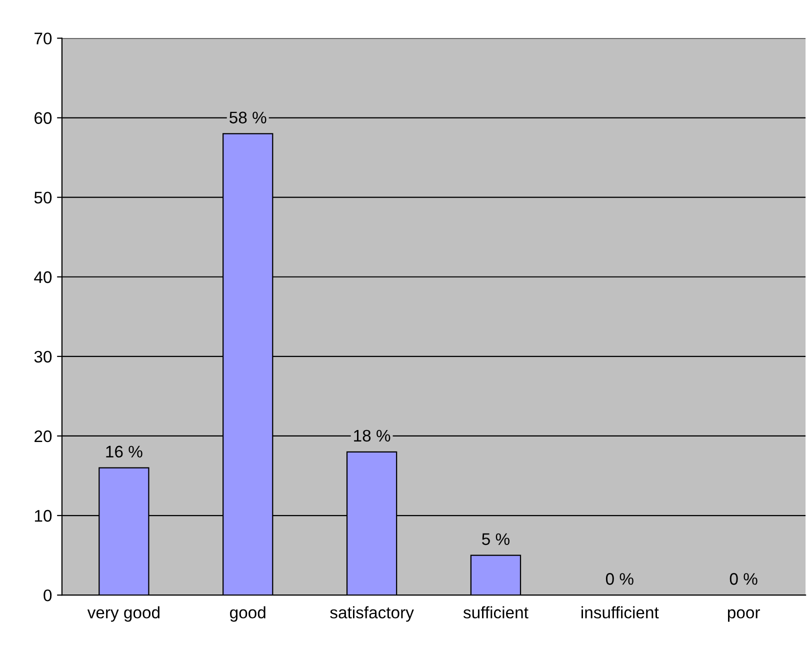 The height and width of the screenshot is (659, 810). What do you see at coordinates (43, 38) in the screenshot?
I see `y-tick-label: 70` at bounding box center [43, 38].